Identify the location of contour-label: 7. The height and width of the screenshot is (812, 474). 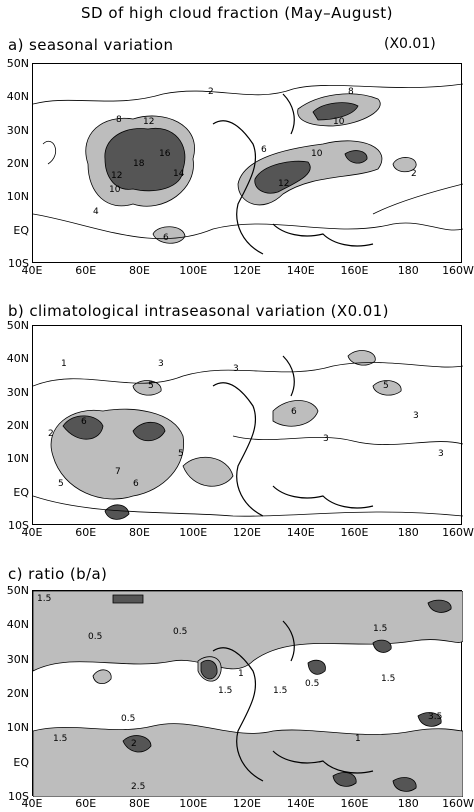
(118, 472).